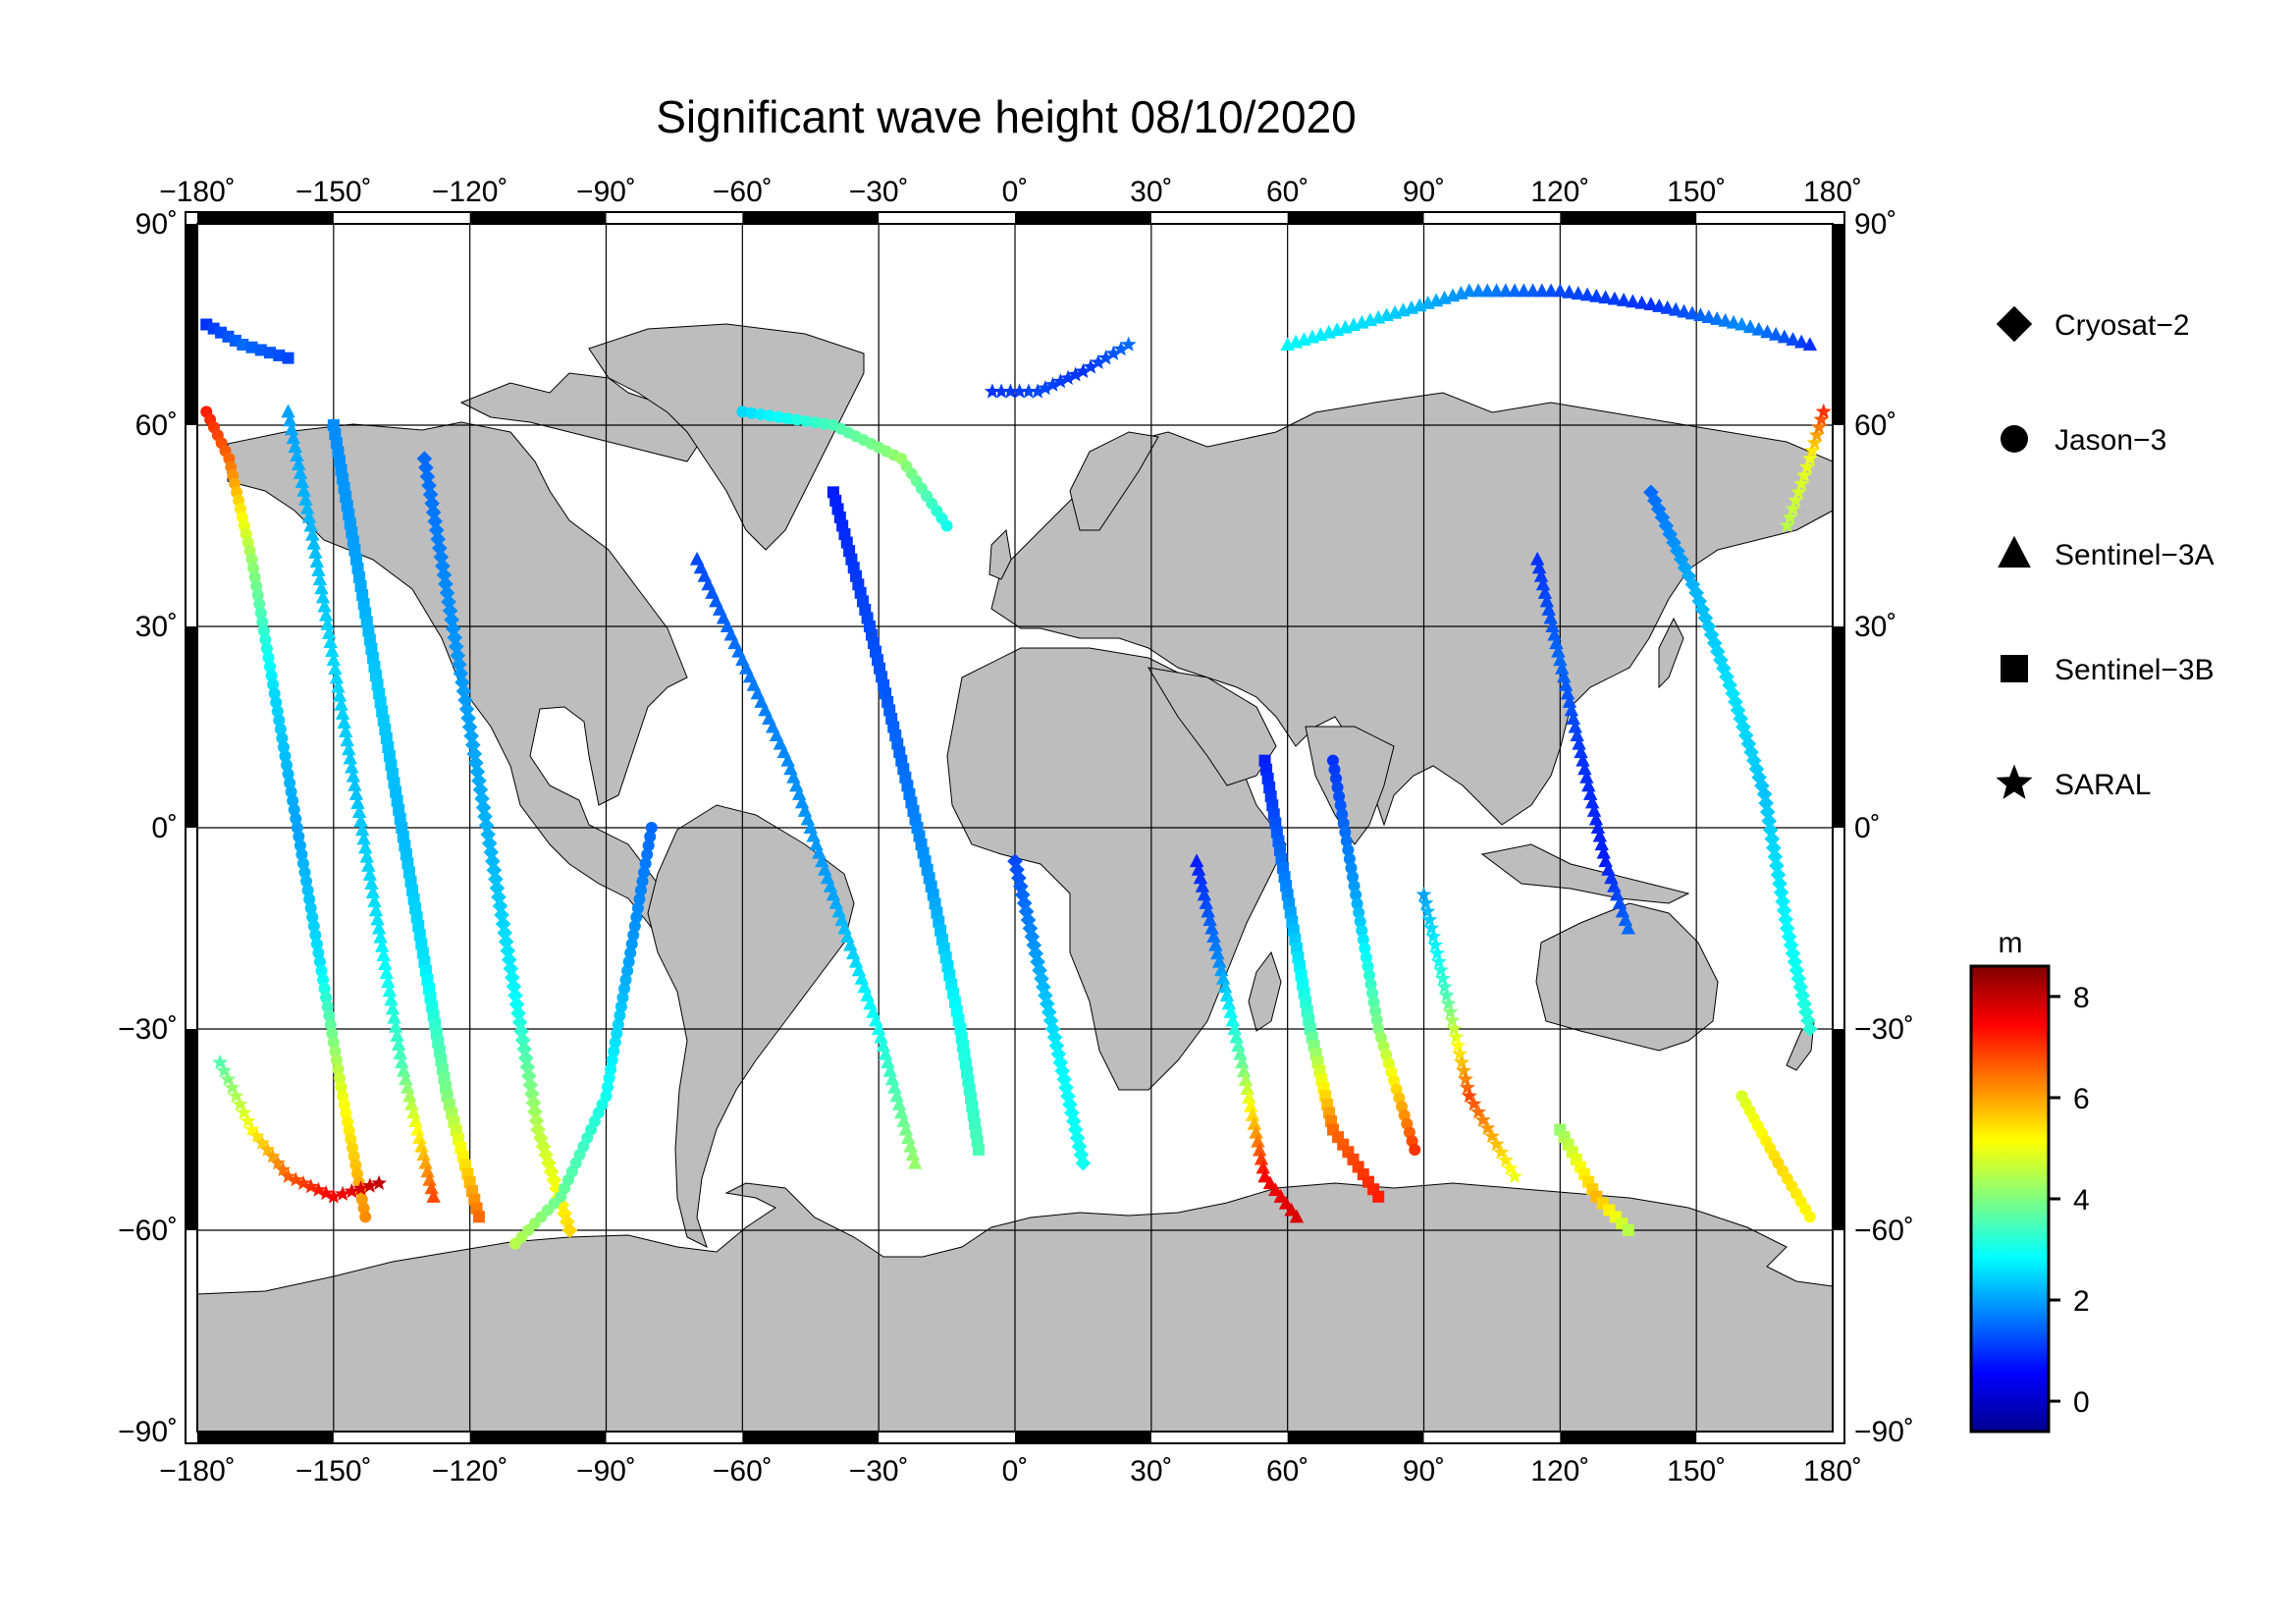 The height and width of the screenshot is (1623, 2296). What do you see at coordinates (1884, 1231) in the screenshot?
I see `lat-tick-label-right: −60˚` at bounding box center [1884, 1231].